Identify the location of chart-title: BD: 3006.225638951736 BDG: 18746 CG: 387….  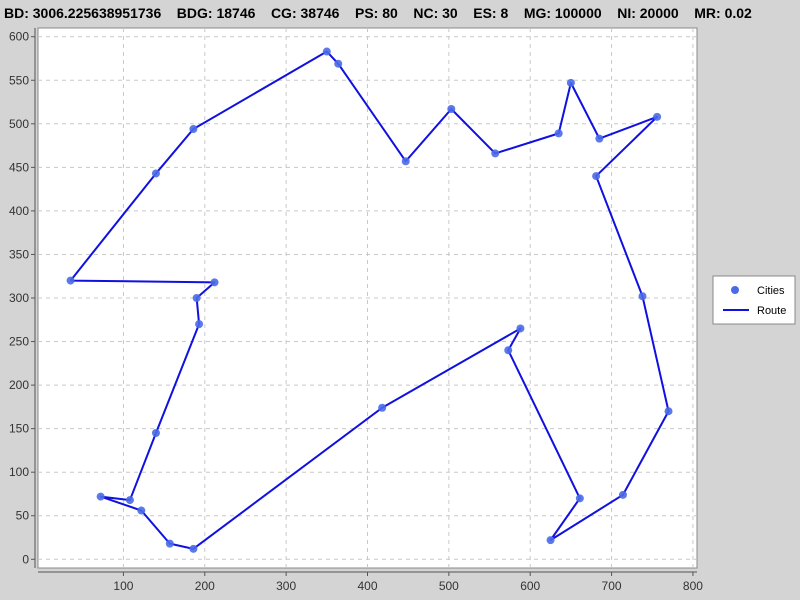
(378, 13).